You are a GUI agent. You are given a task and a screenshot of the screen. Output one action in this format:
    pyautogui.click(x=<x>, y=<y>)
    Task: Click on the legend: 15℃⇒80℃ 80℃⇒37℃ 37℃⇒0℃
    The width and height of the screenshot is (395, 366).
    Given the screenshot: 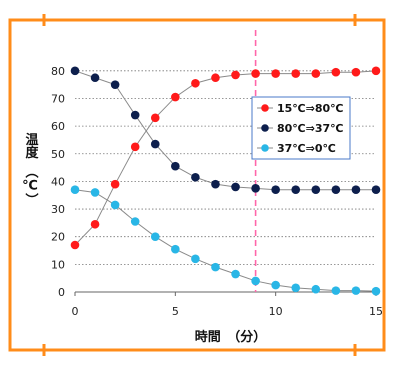 What is the action you would take?
    pyautogui.click(x=301, y=128)
    